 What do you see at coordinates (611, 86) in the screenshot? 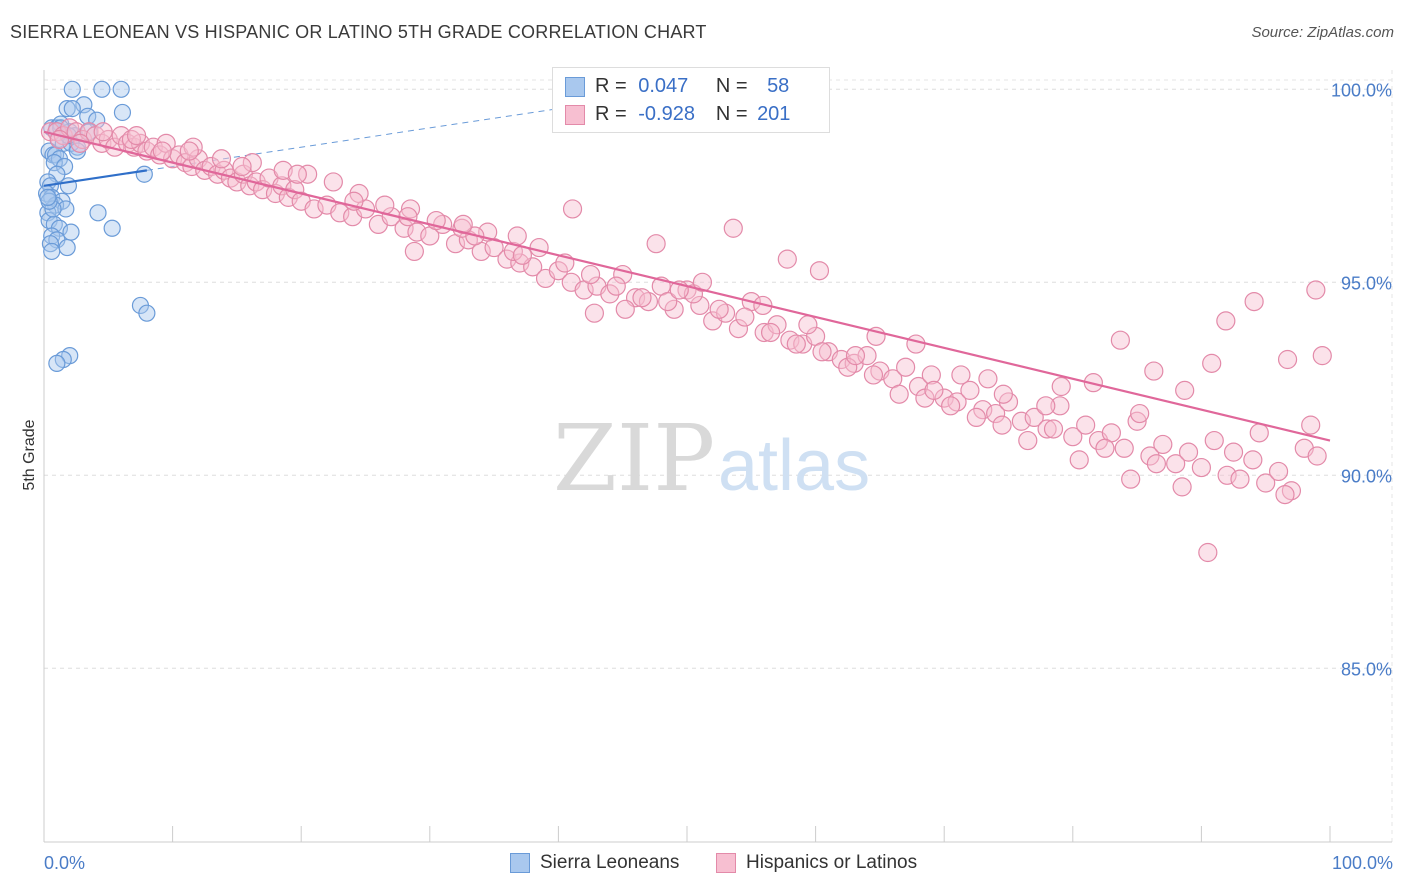
I see `legend-r-label: R =` at bounding box center [611, 86].